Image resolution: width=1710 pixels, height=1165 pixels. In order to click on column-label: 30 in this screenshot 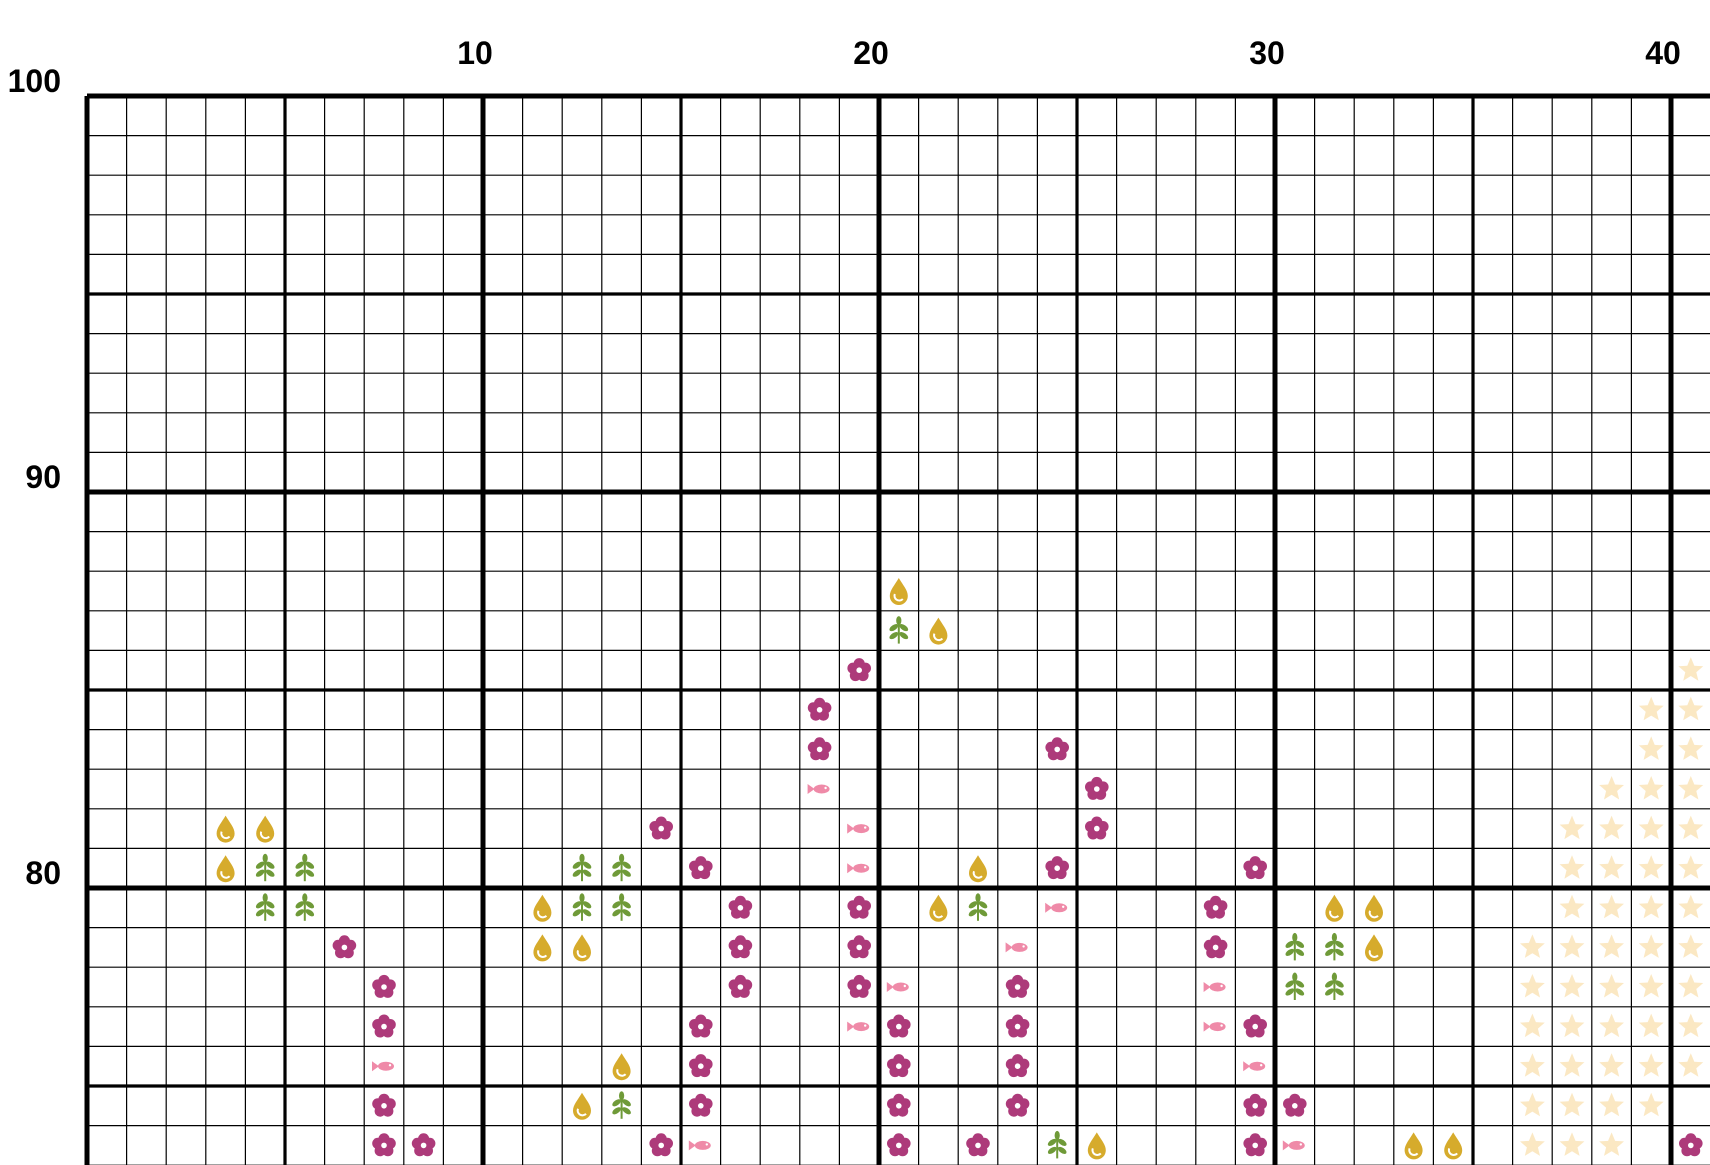, I will do `click(1267, 53)`.